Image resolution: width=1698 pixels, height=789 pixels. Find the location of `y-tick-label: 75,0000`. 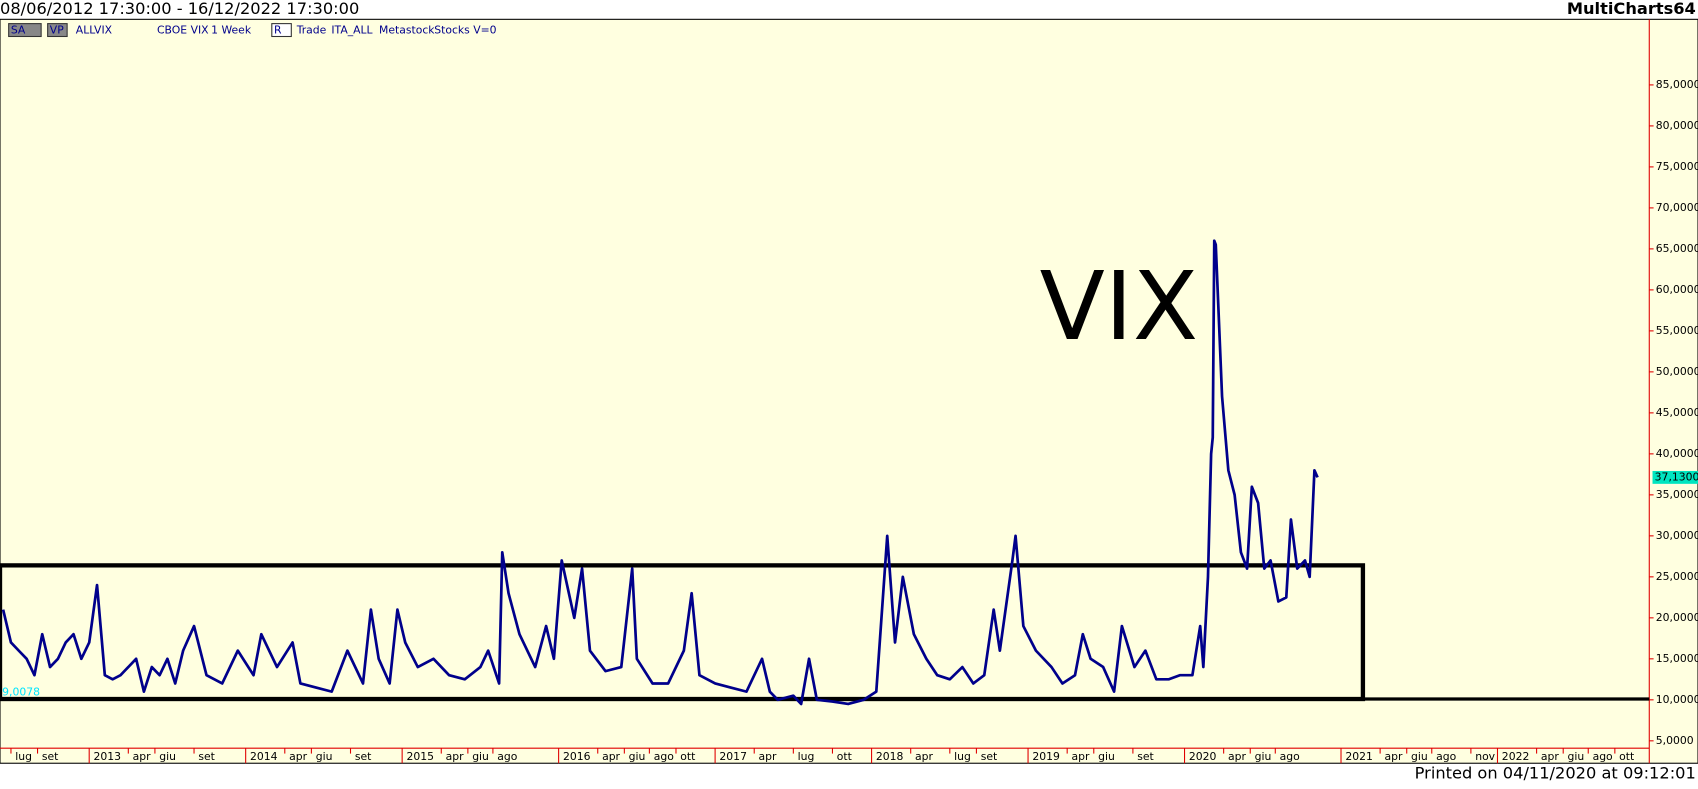

y-tick-label: 75,0000 is located at coordinates (1677, 166).